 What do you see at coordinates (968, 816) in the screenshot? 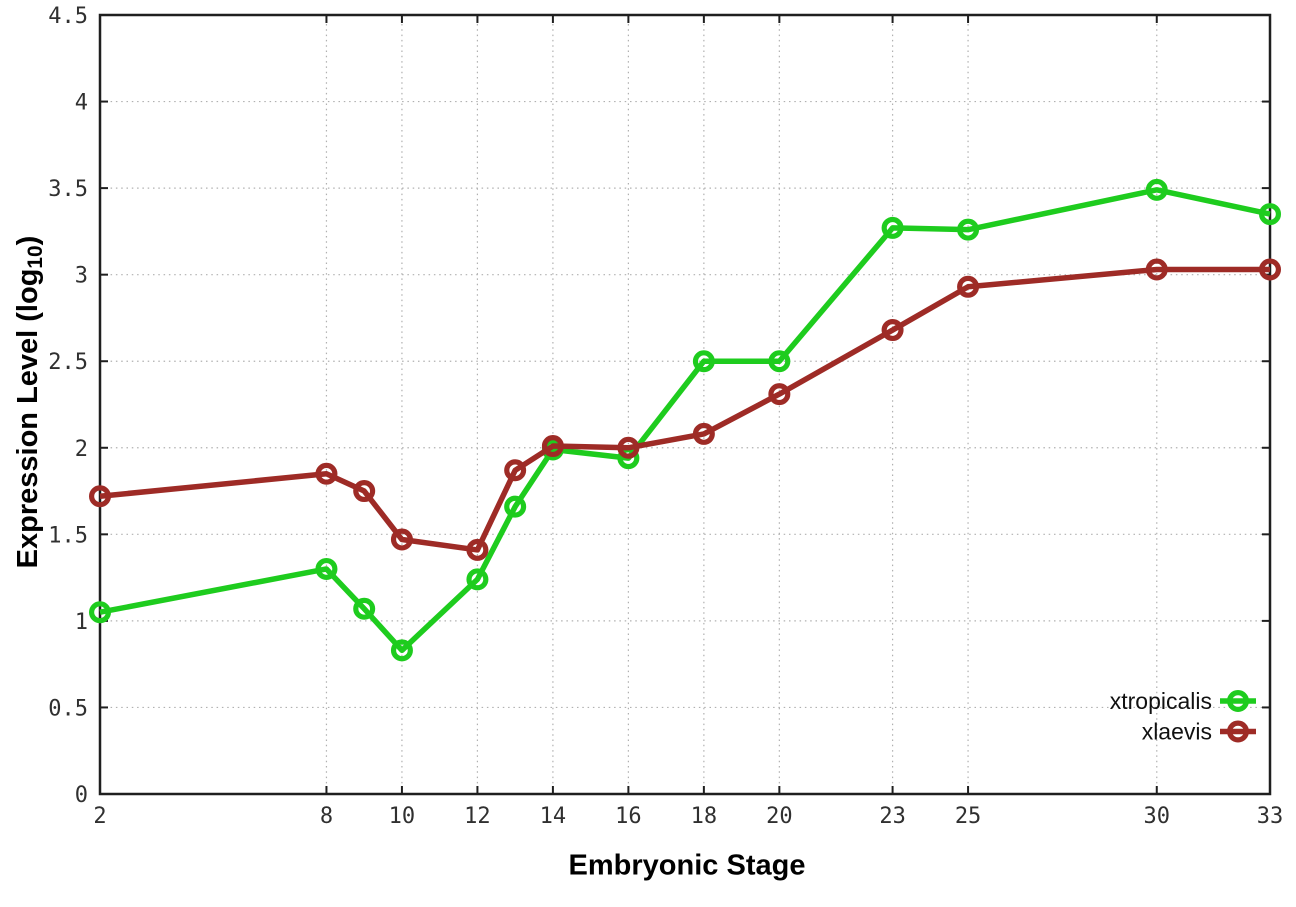
I see `x-tick-label: 25` at bounding box center [968, 816].